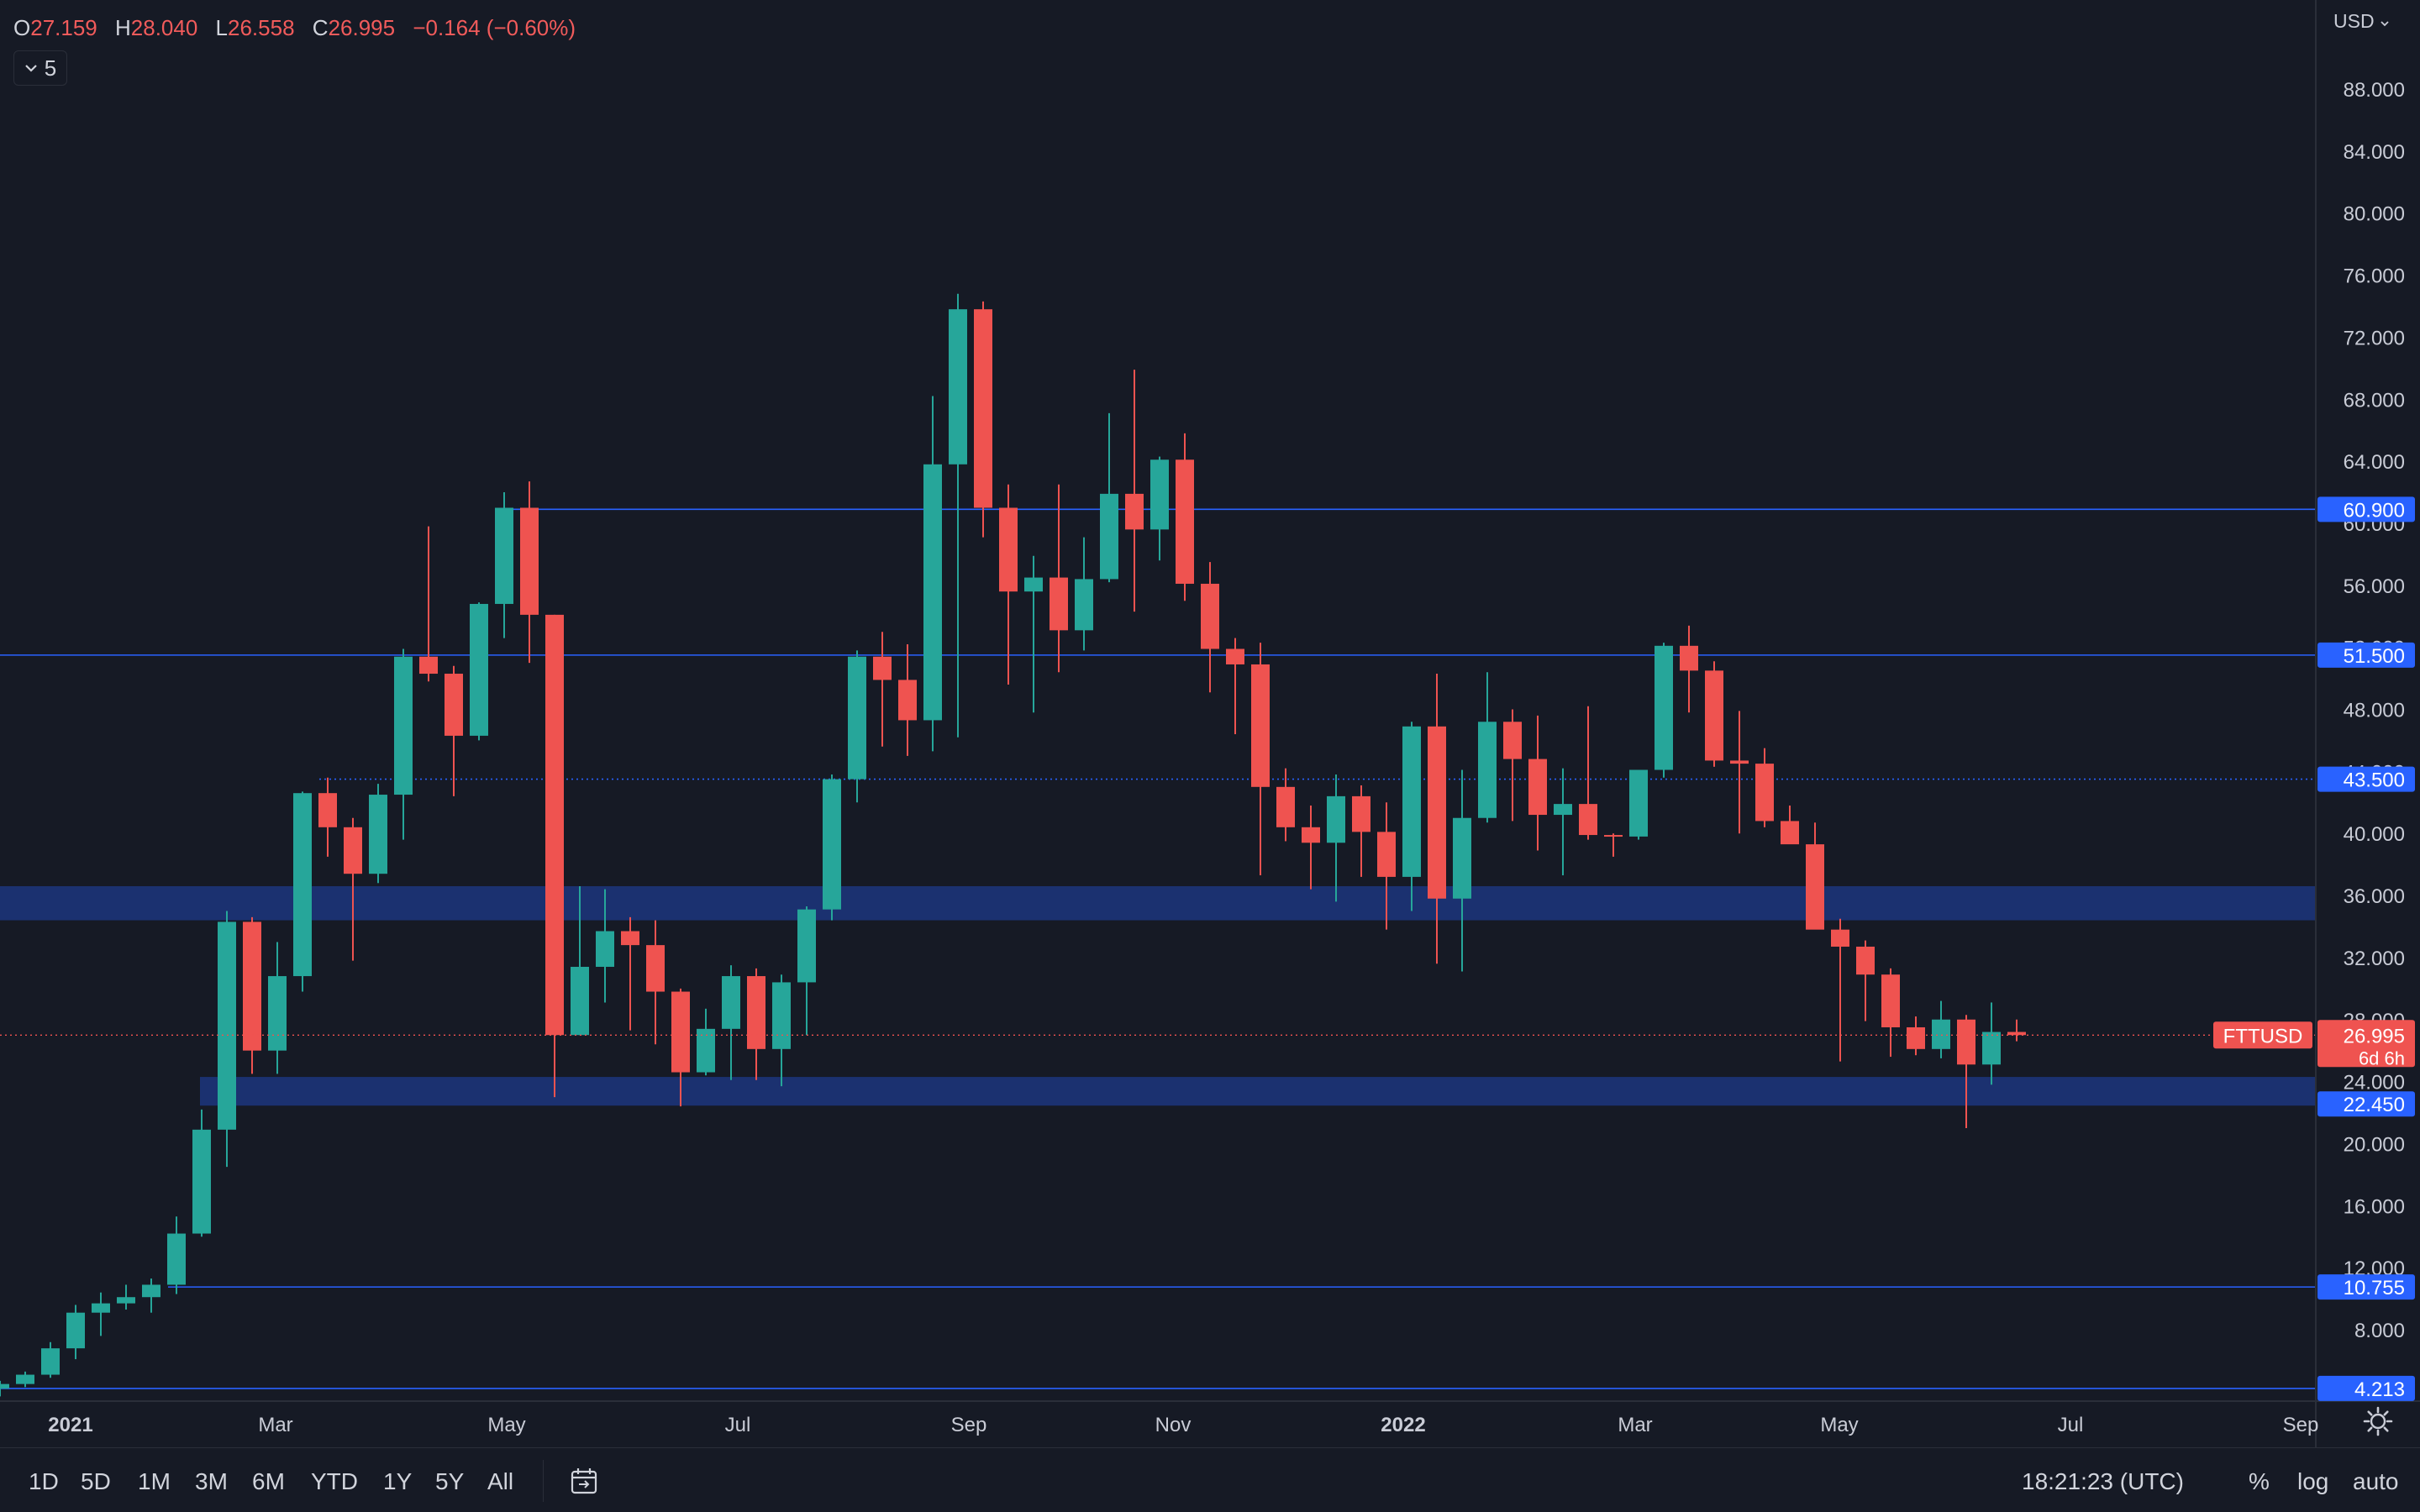 This screenshot has width=2420, height=1512. I want to click on settings-gear-icon, so click(2378, 1421).